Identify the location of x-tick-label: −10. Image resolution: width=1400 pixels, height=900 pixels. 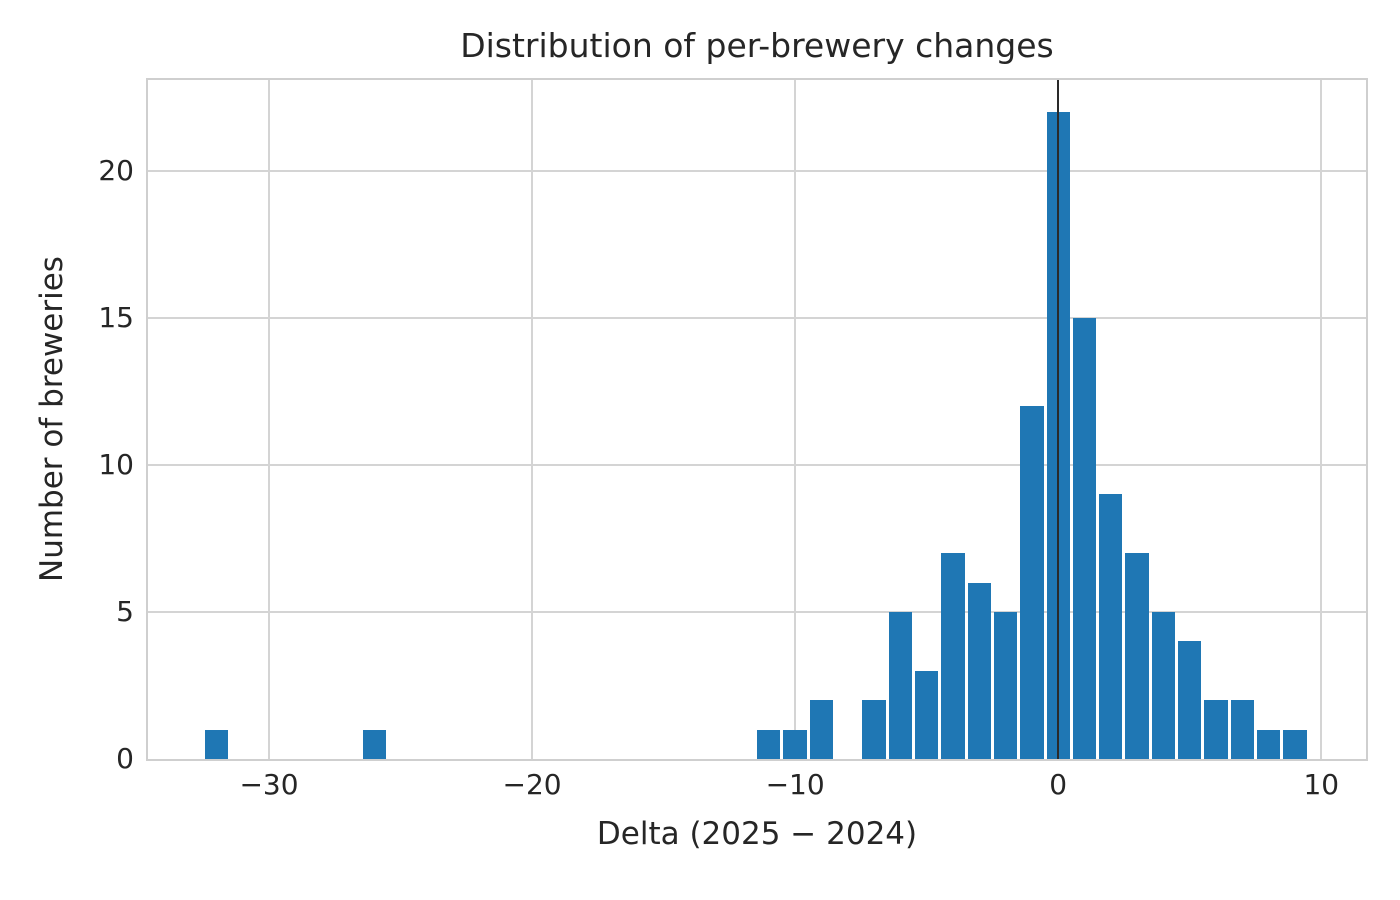
(795, 784).